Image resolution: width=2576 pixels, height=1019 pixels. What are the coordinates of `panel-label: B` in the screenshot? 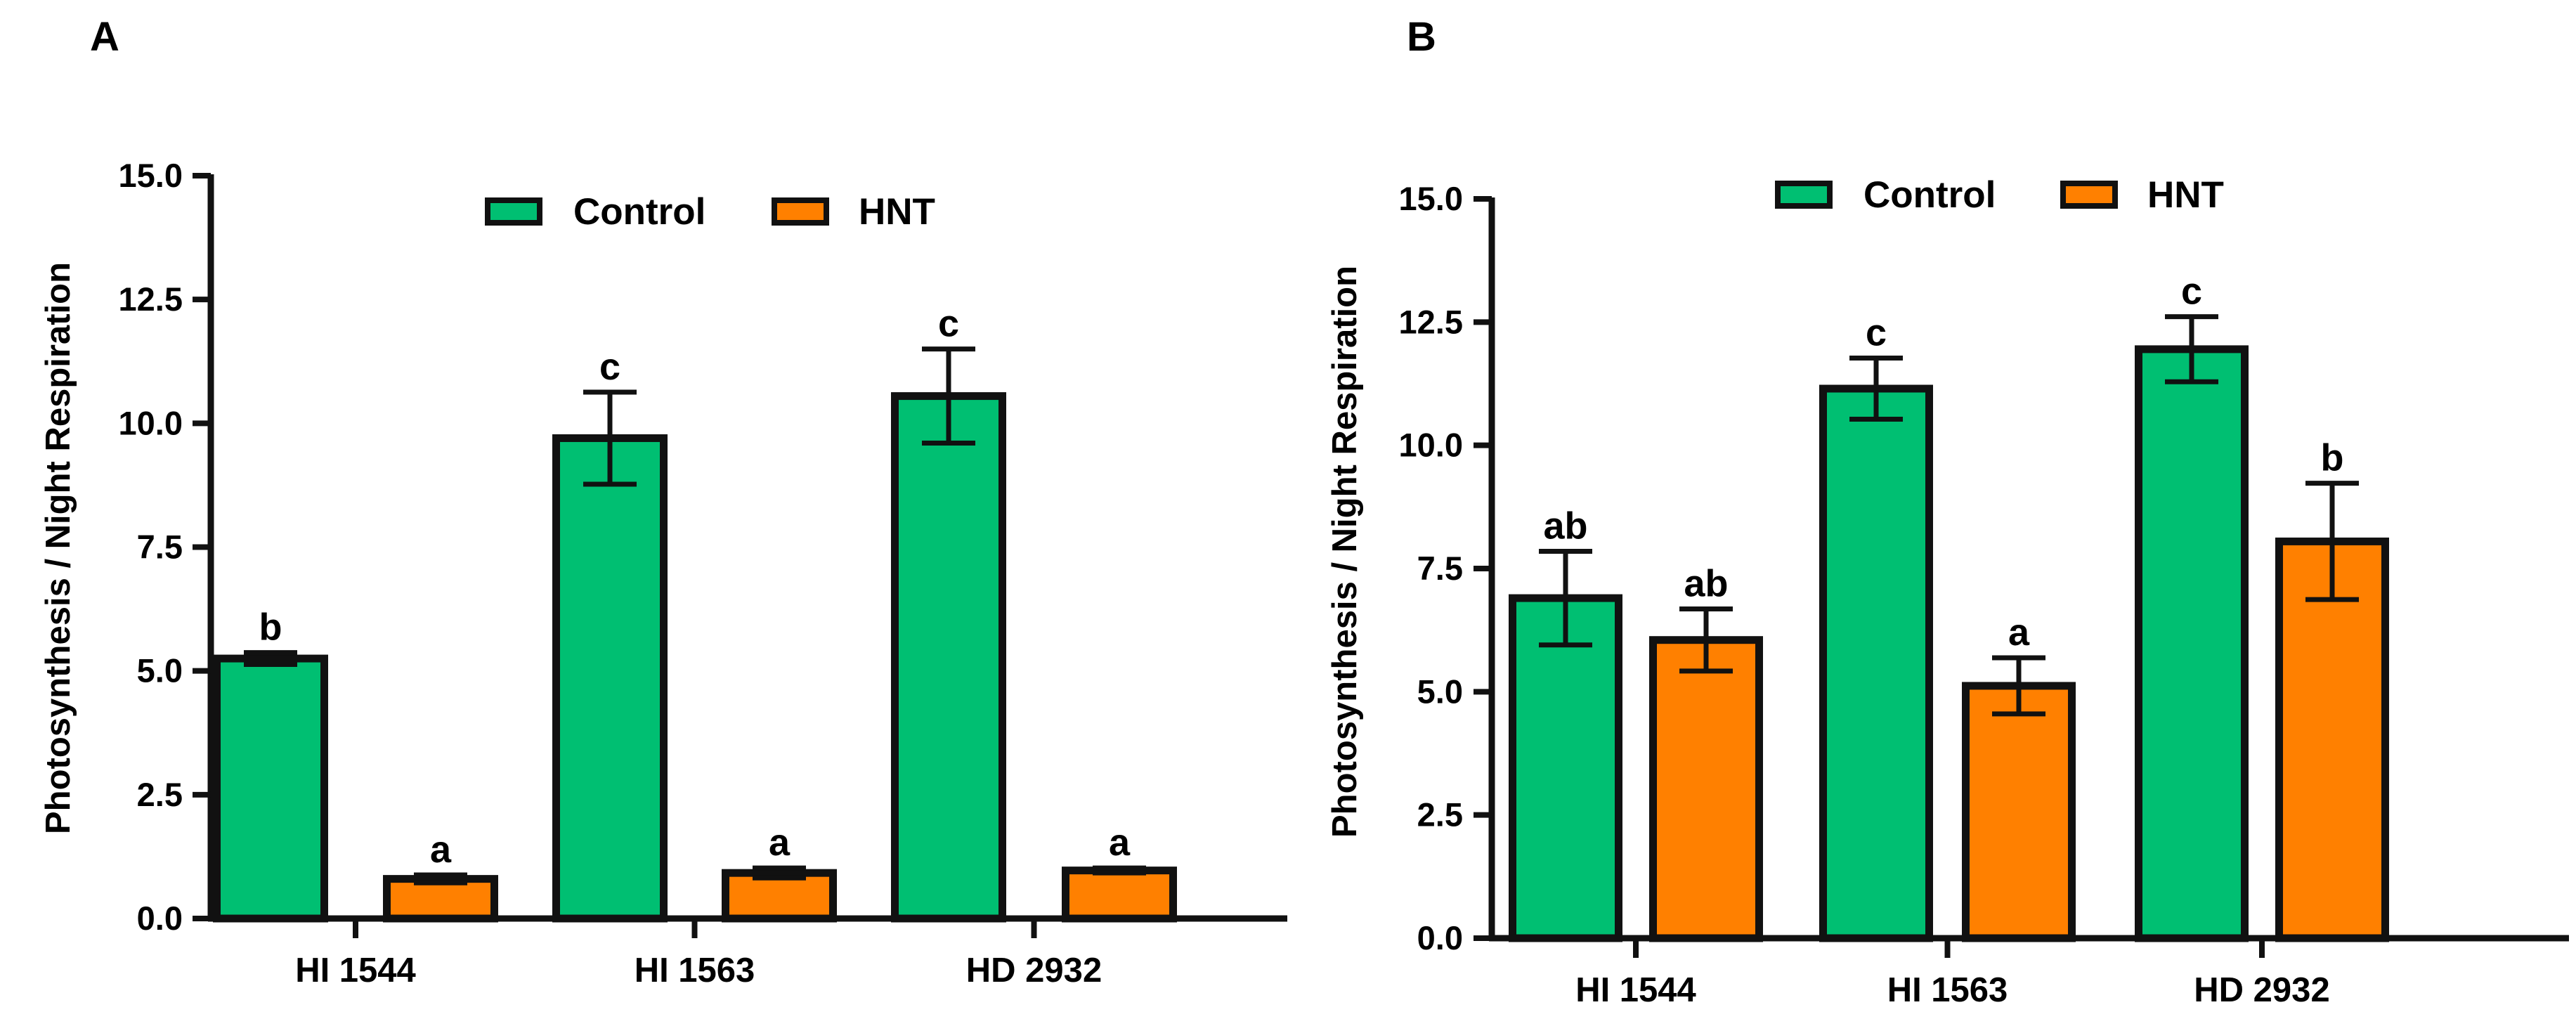 It's located at (1421, 37).